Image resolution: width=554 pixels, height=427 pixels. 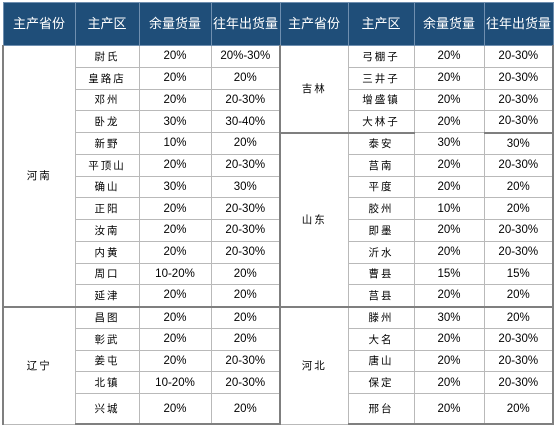 What do you see at coordinates (107, 274) in the screenshot?
I see `region-cell: 周口` at bounding box center [107, 274].